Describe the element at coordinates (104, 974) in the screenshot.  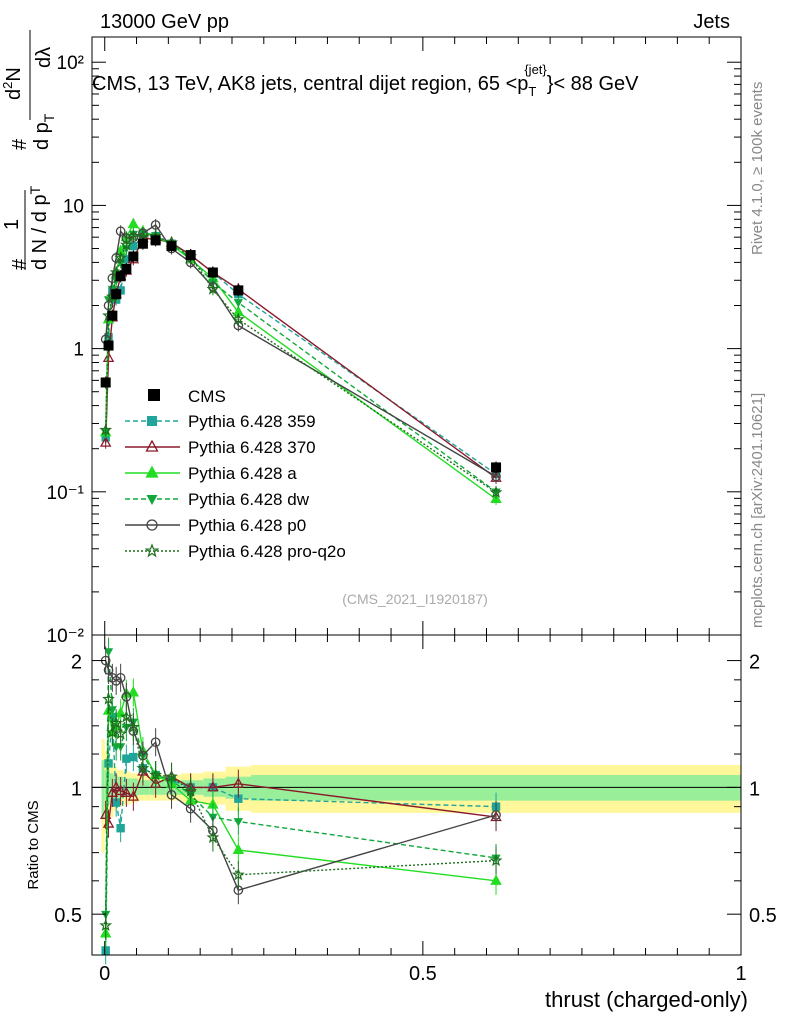
I see `x-tick-label: 0` at that location.